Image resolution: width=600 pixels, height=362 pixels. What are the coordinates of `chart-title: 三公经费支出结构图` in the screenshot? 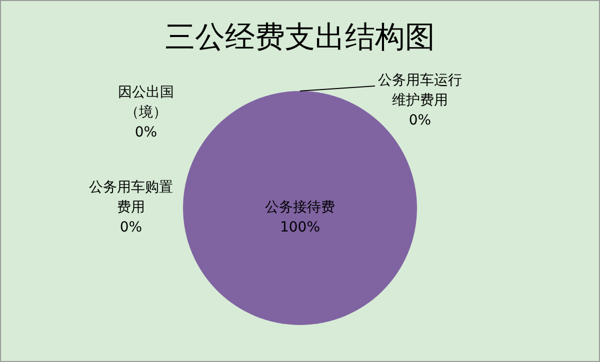 It's located at (300, 37).